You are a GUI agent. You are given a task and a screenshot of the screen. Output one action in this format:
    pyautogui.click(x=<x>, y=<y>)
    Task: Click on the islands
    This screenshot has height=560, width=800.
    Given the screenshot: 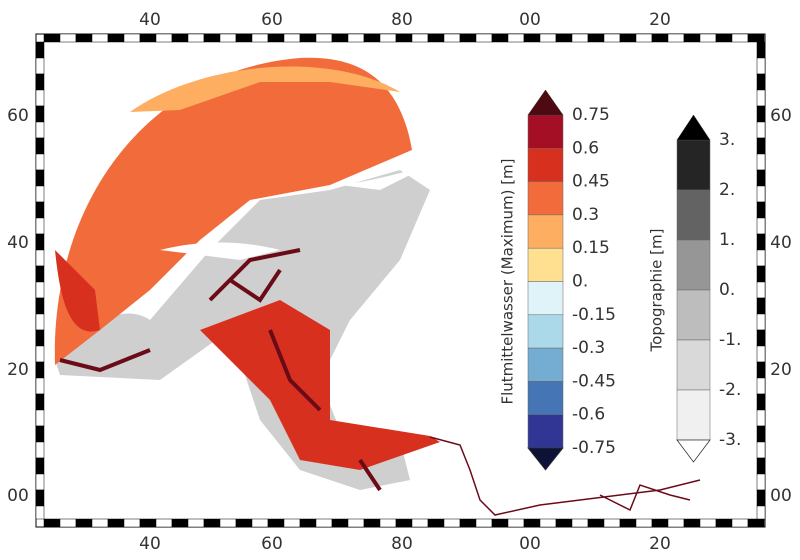 What is the action you would take?
    pyautogui.click(x=295, y=212)
    